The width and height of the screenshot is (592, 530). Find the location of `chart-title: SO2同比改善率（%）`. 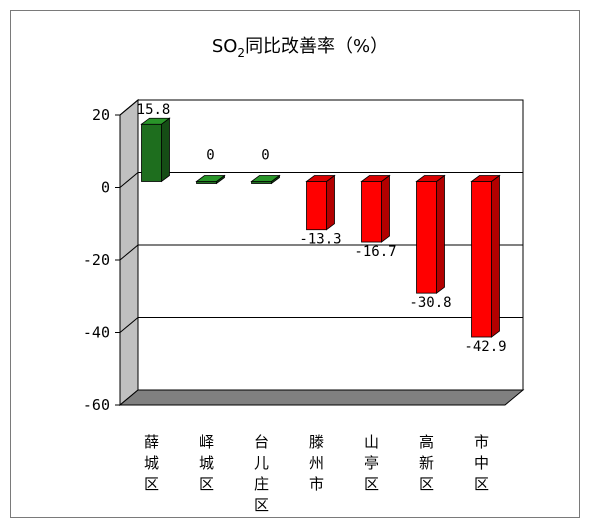

chart-title: SO2同比改善率（%） is located at coordinates (300, 48).